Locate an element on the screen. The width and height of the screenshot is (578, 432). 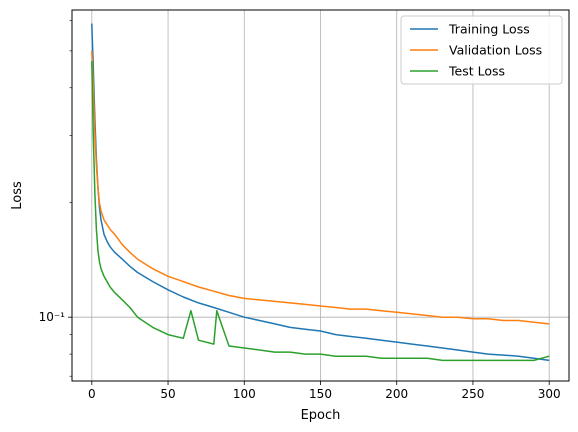
legend-label-training-loss: Training Loss is located at coordinates (489, 29).